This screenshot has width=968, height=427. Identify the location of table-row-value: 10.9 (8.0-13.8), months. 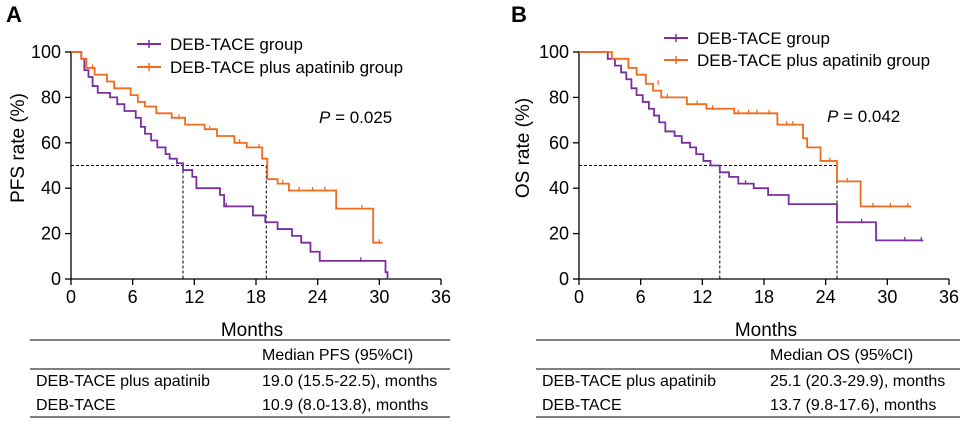
(345, 405).